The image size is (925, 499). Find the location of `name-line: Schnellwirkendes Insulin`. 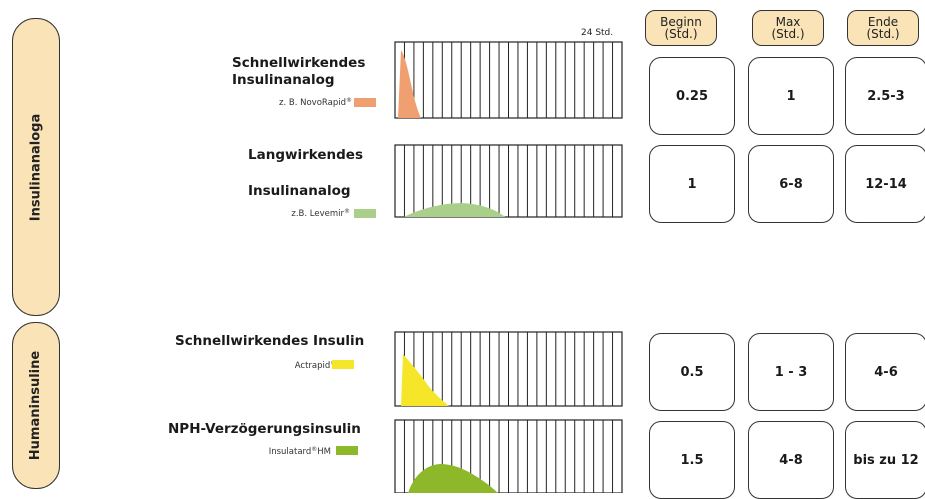

name-line: Schnellwirkendes Insulin is located at coordinates (270, 341).